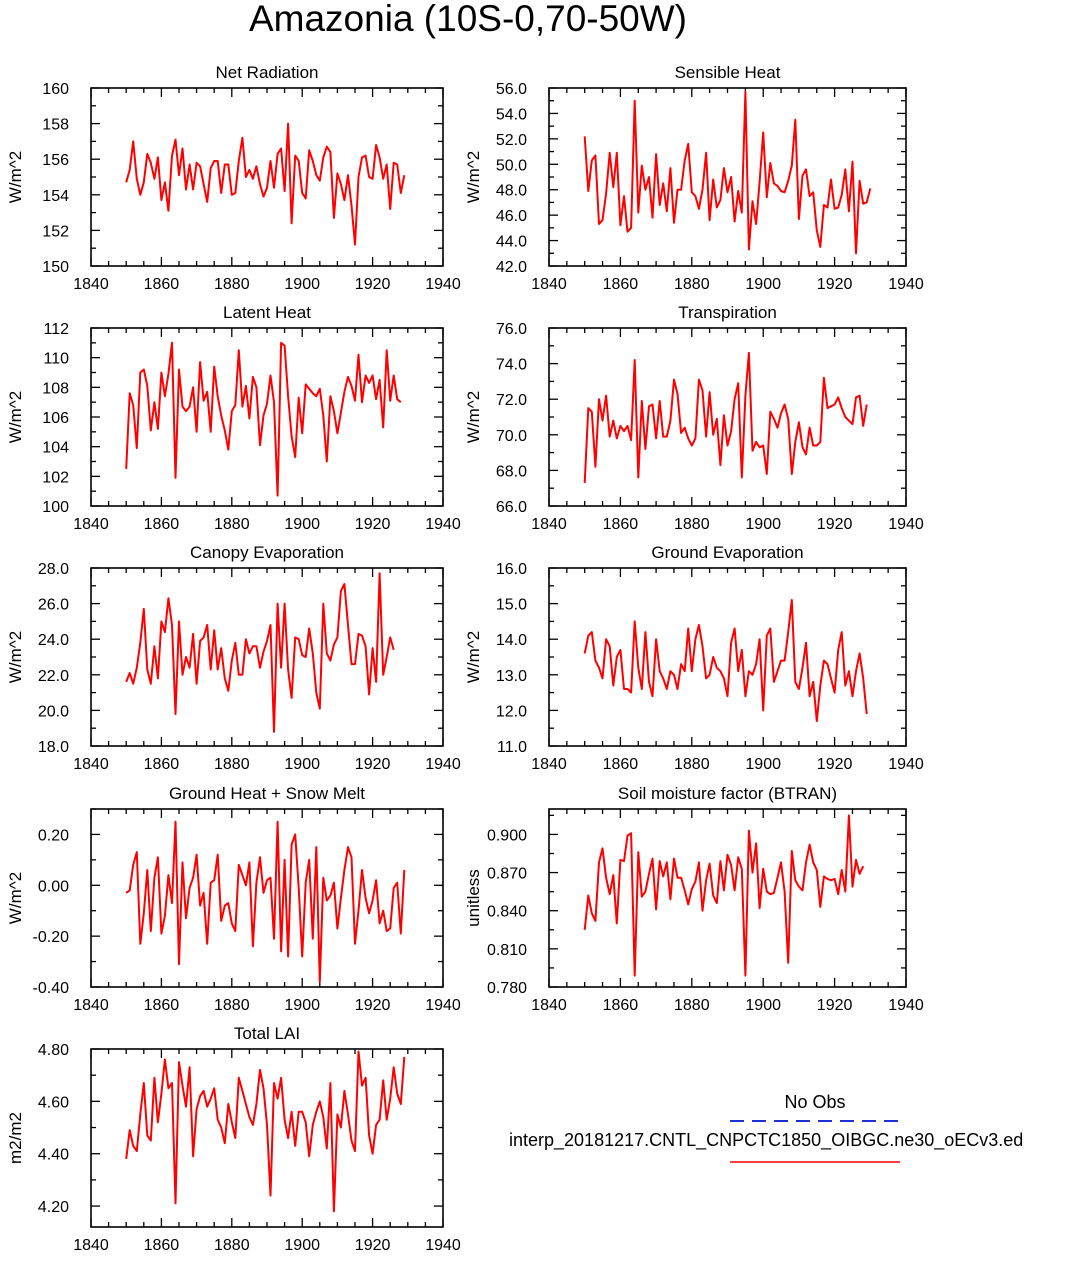  I want to click on y-tick-label: 42.0, so click(511, 267).